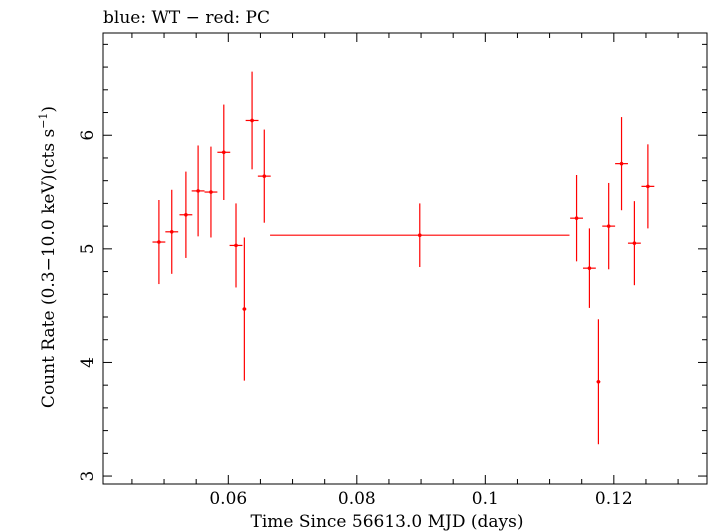 The image size is (709, 532). Describe the element at coordinates (88, 362) in the screenshot. I see `y-tick-label: 4` at that location.